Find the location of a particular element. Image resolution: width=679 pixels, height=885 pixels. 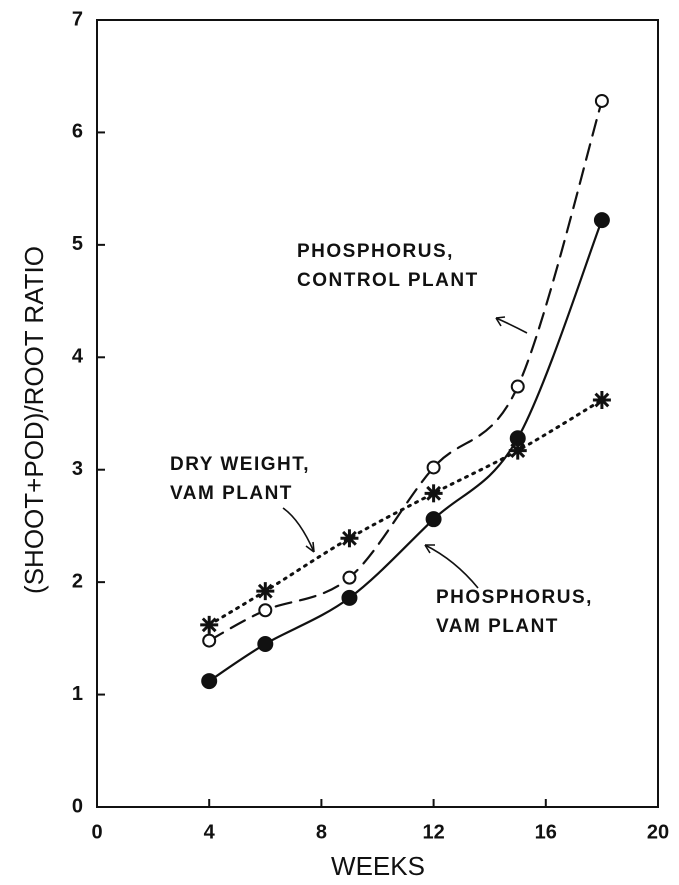

annotation-arrows is located at coordinates (405, 452).